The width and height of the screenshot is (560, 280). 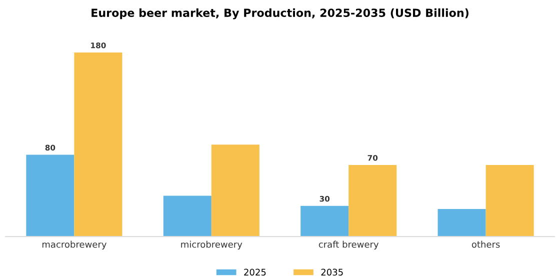 What do you see at coordinates (255, 272) in the screenshot?
I see `legend-label: 2025` at bounding box center [255, 272].